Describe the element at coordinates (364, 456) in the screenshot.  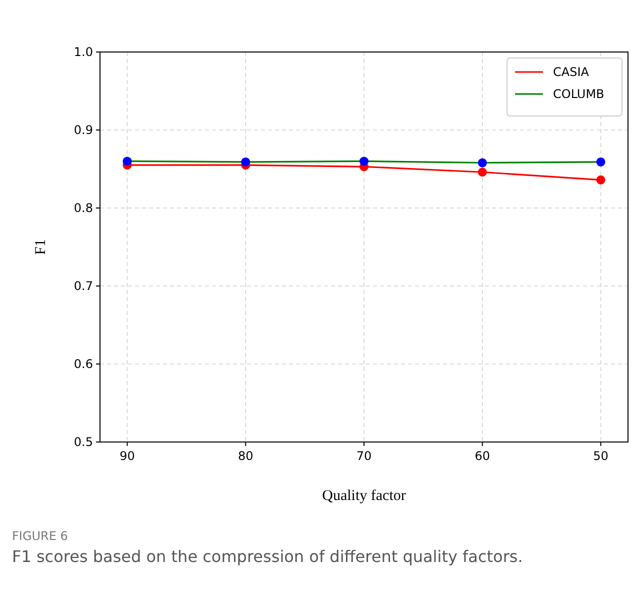
I see `x-tick-label: 70` at that location.